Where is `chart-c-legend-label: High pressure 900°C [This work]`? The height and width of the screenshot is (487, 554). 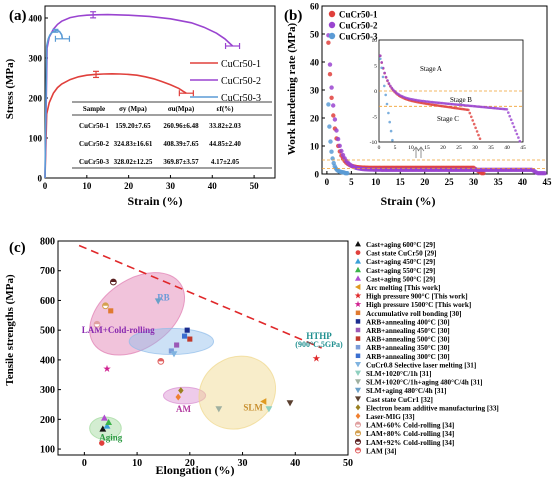 chart-c-legend-label: High pressure 900°C [This work] is located at coordinates (417, 297).